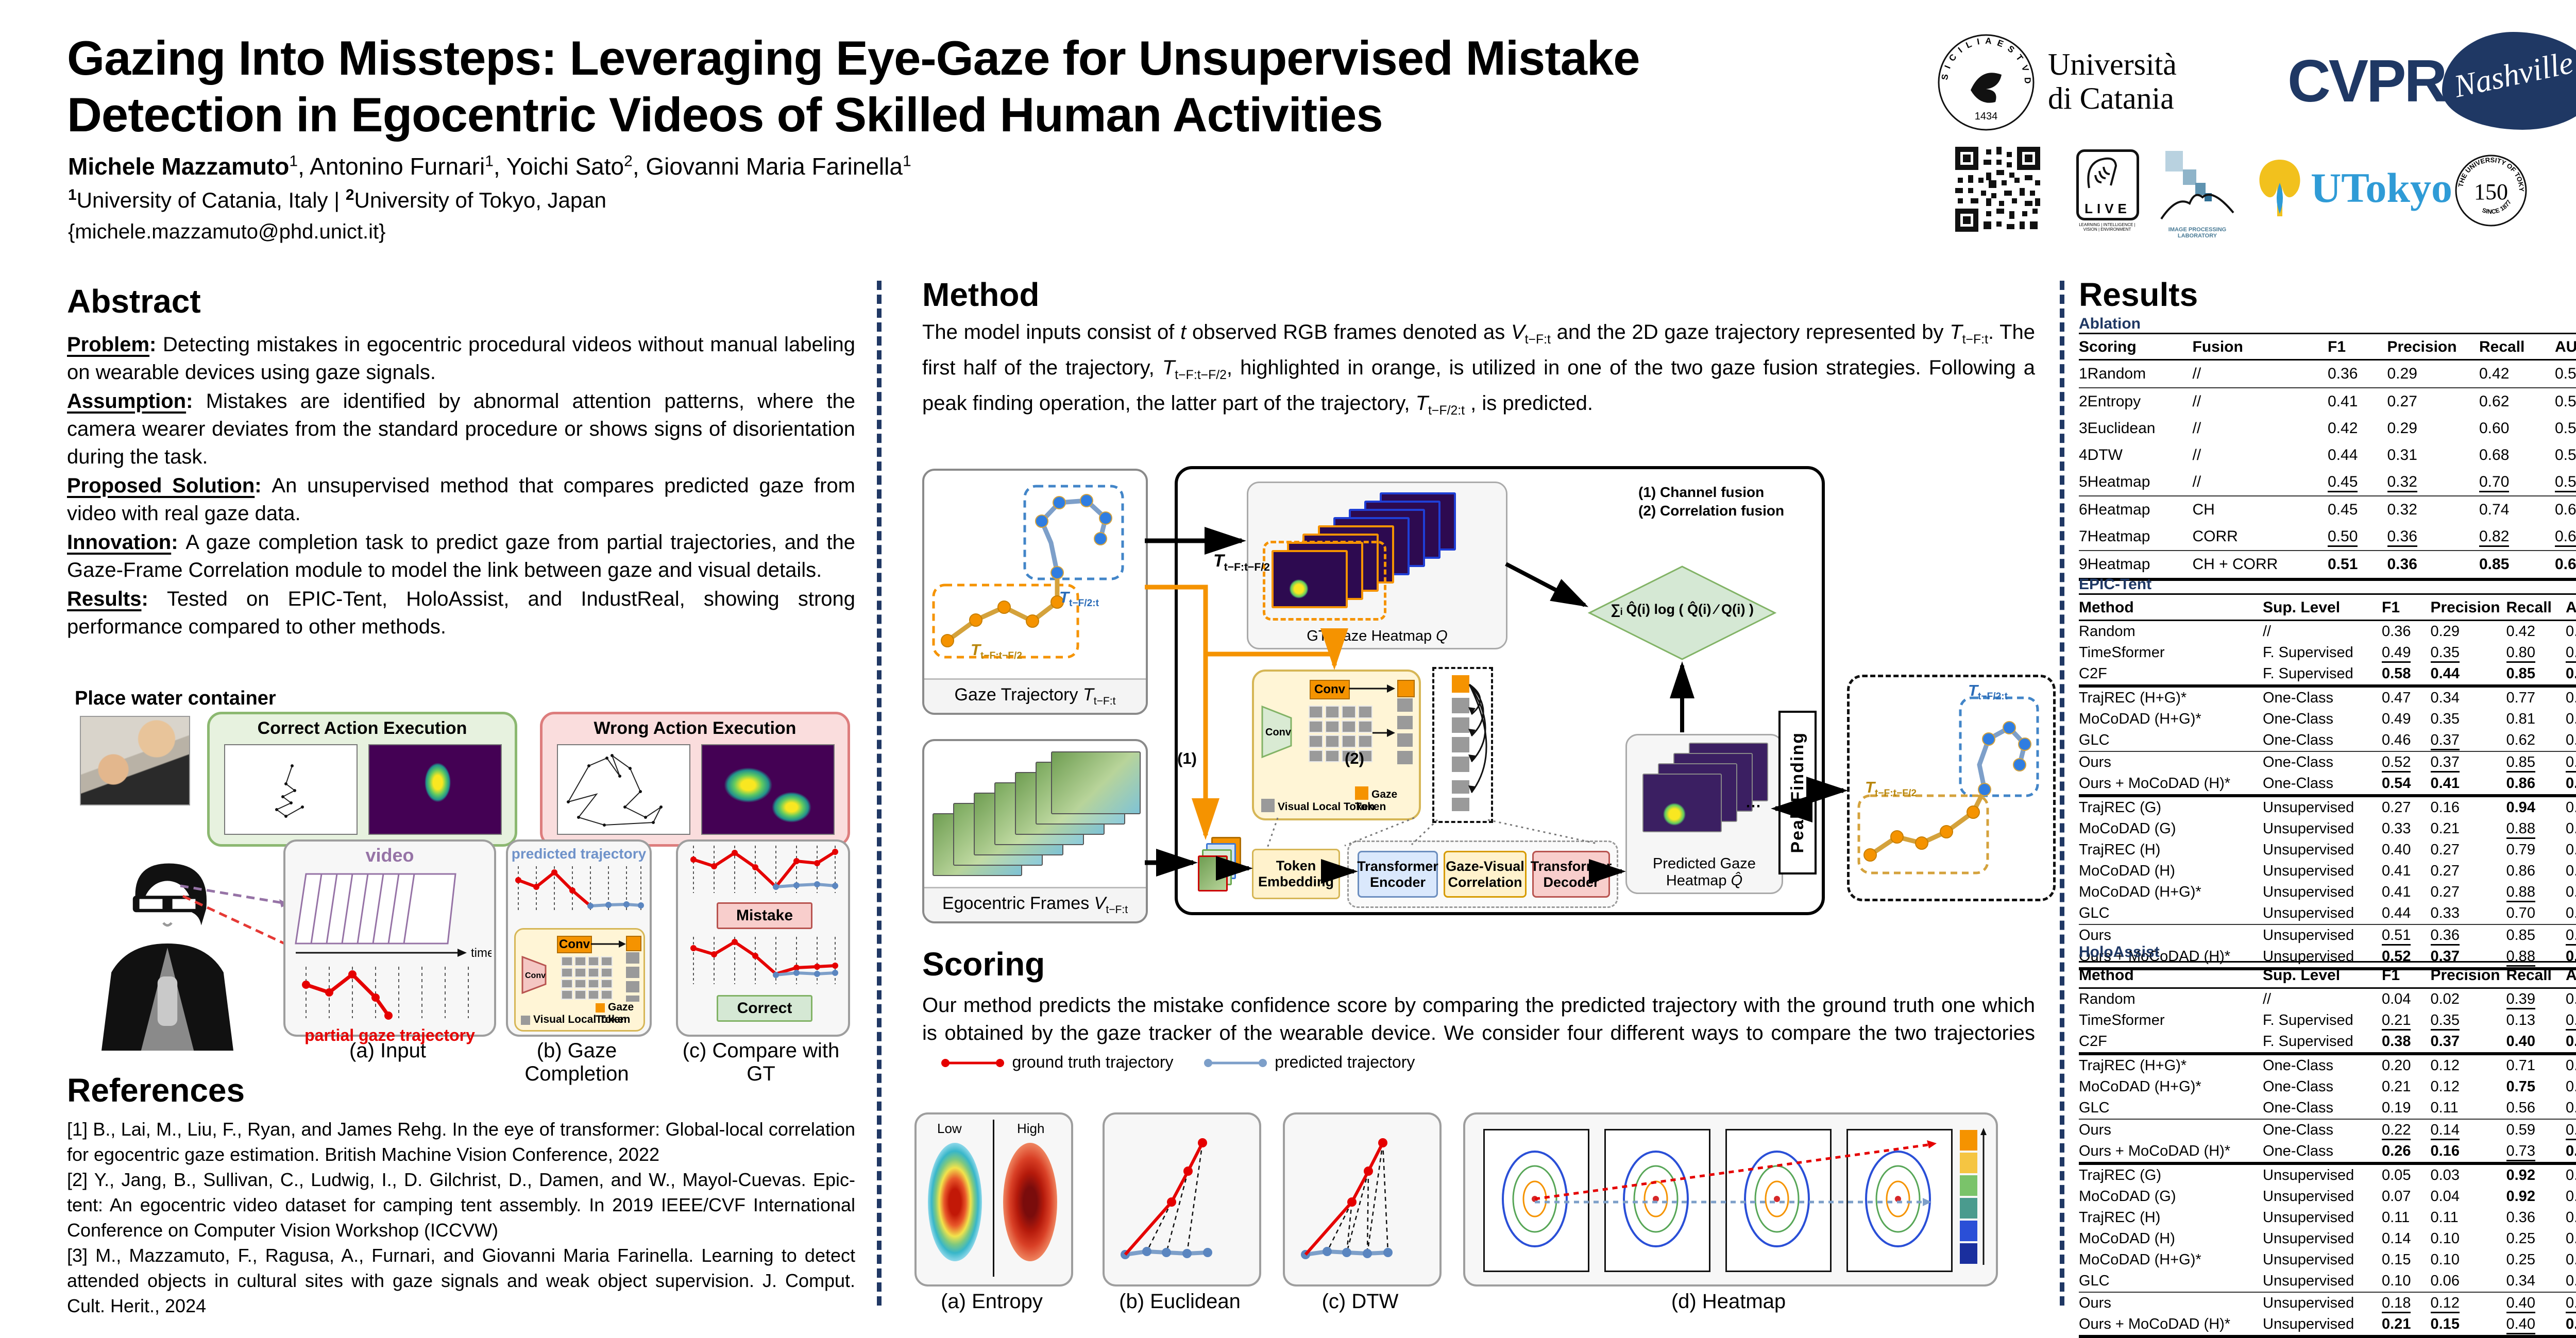  I want to click on table-cell: TimeSformer, so click(2122, 652).